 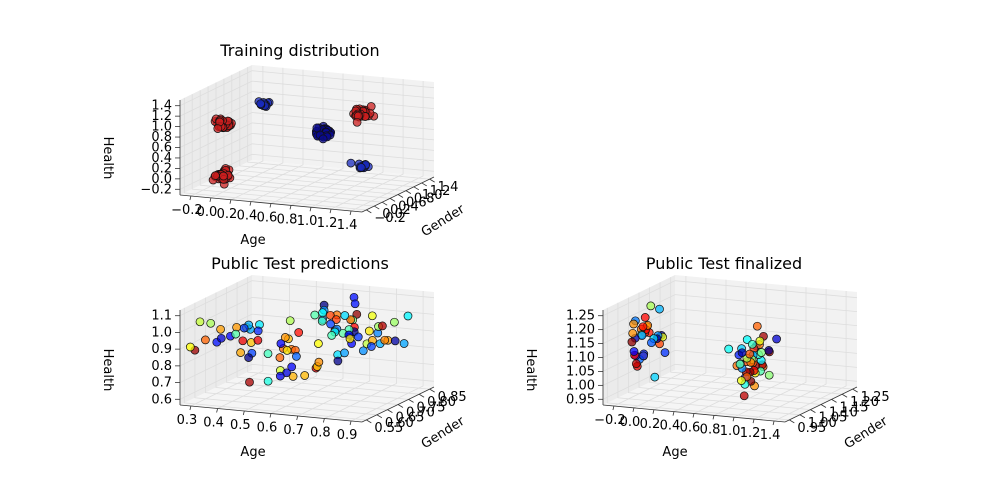 What do you see at coordinates (161, 349) in the screenshot?
I see `z-tick-label: 0.9` at bounding box center [161, 349].